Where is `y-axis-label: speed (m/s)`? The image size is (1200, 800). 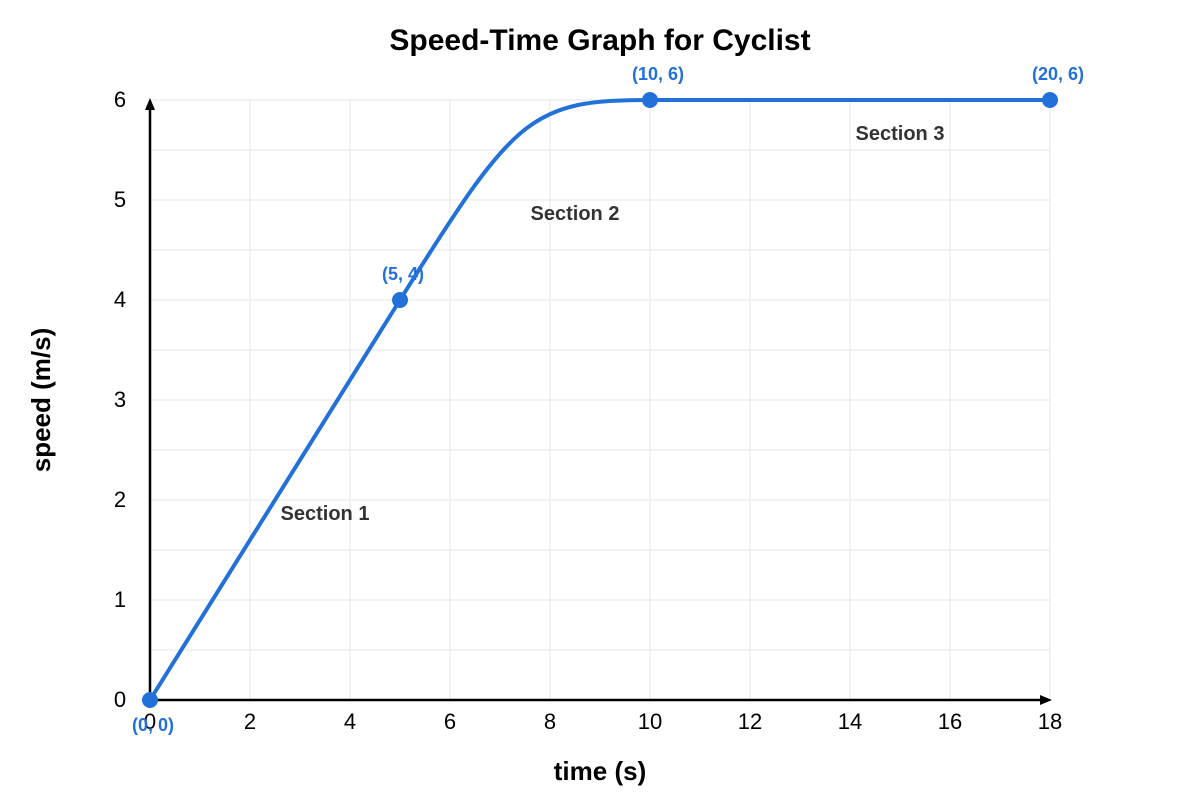
y-axis-label: speed (m/s) is located at coordinates (41, 400).